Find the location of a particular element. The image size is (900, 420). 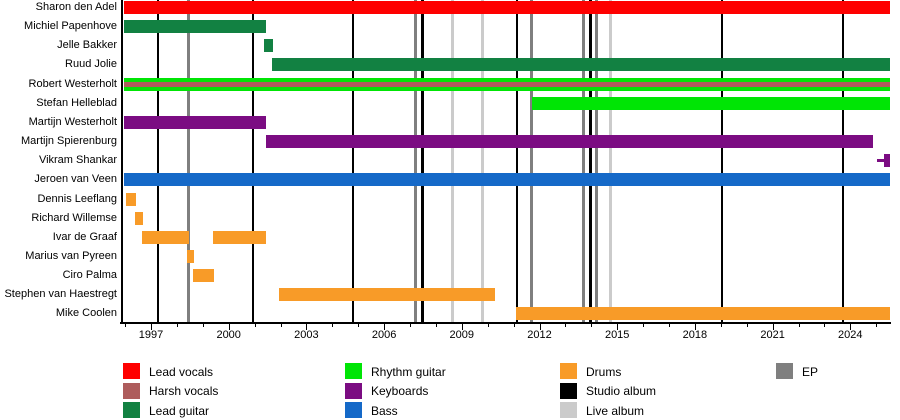

member-label: Richard Willemse is located at coordinates (74, 217).